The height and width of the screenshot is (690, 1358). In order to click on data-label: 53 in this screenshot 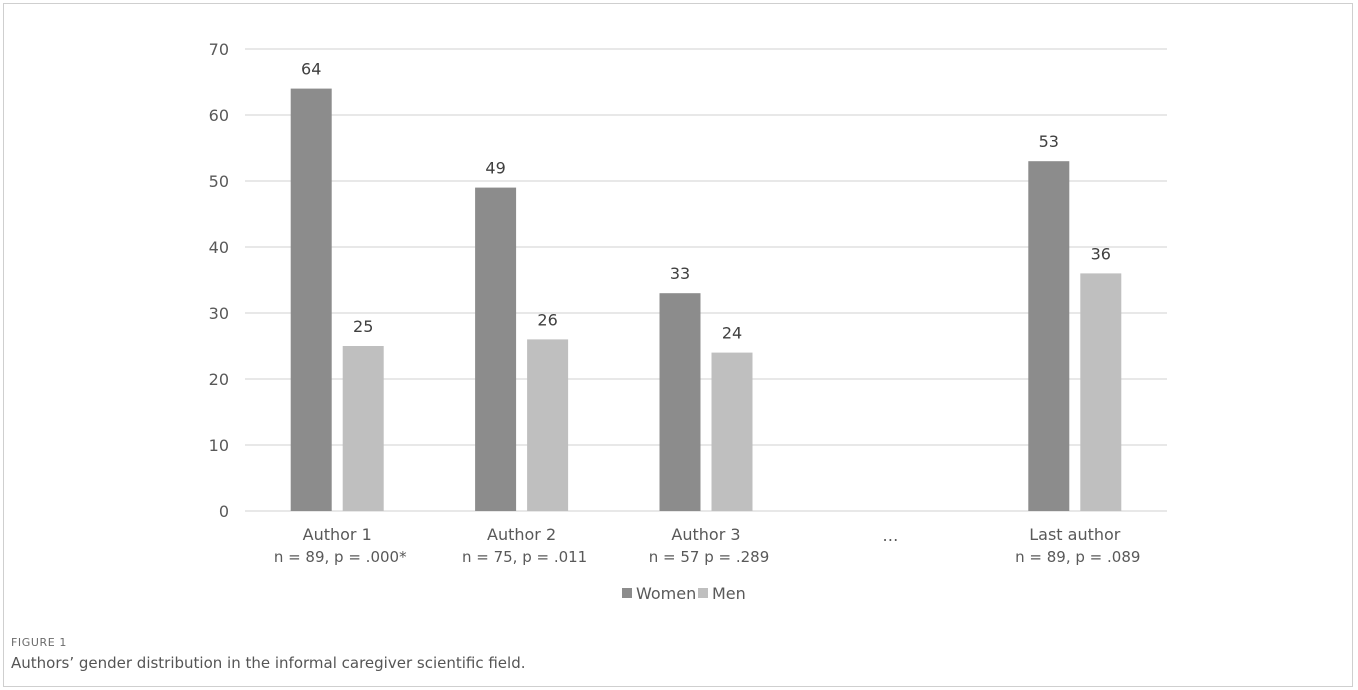, I will do `click(1049, 141)`.